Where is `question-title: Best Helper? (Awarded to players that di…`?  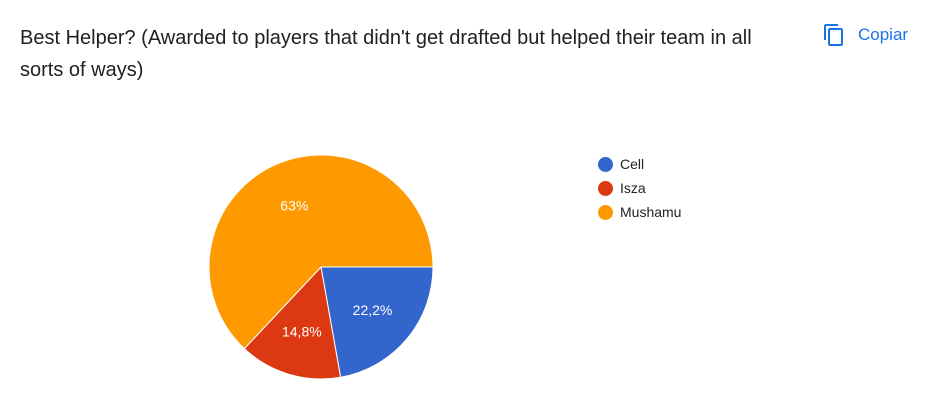 question-title: Best Helper? (Awarded to players that di… is located at coordinates (386, 54).